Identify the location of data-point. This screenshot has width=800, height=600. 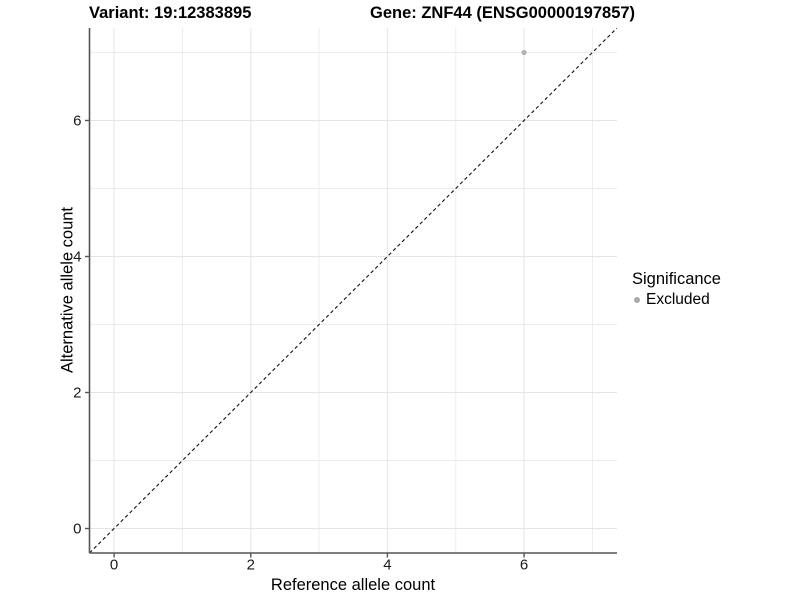
(524, 52).